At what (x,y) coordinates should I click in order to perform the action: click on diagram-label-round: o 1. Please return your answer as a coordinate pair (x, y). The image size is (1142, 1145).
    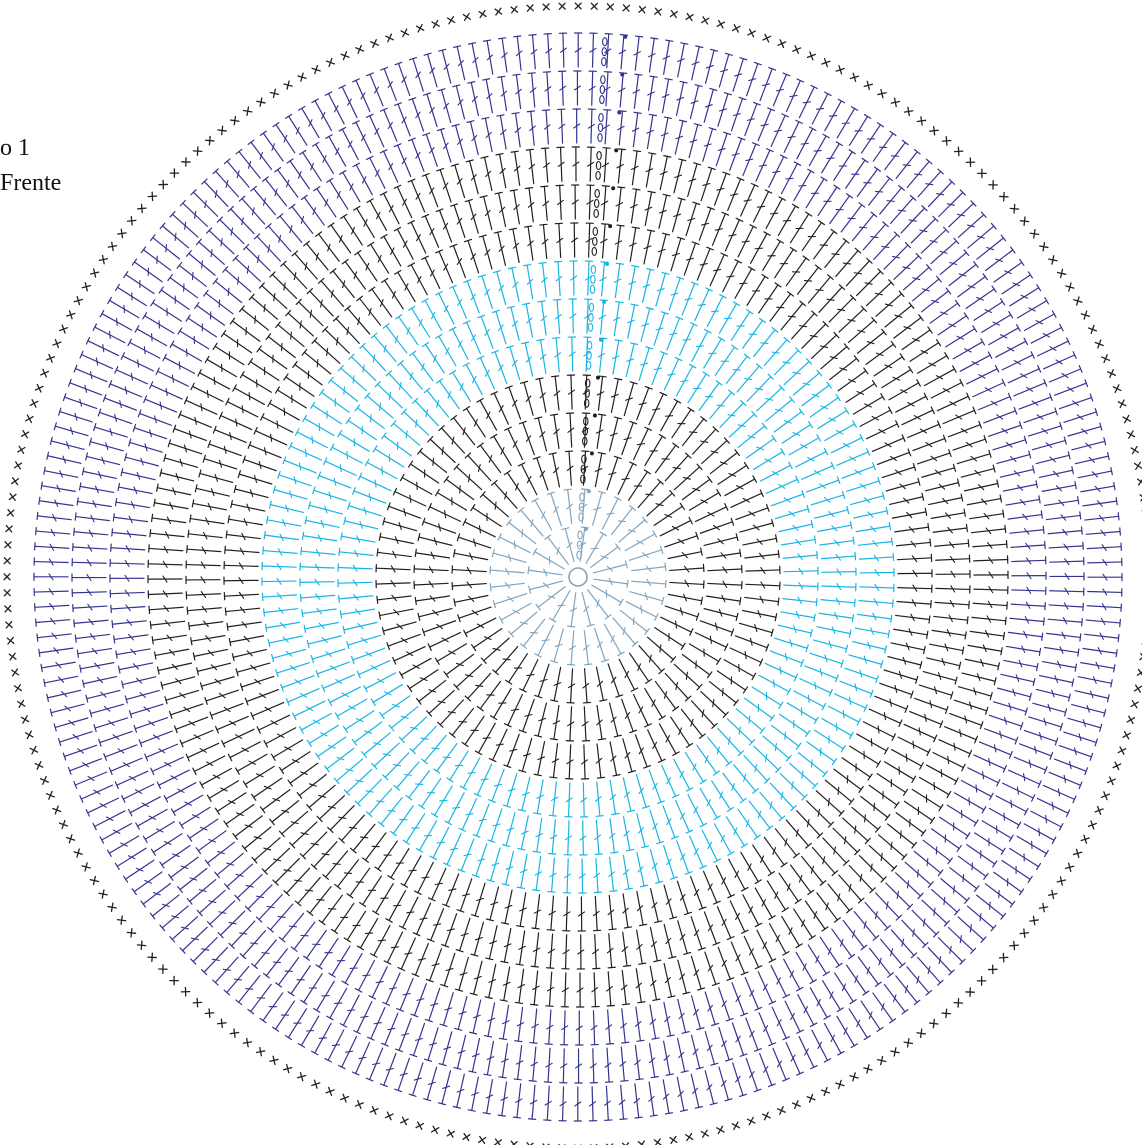
    Looking at the image, I should click on (15, 148).